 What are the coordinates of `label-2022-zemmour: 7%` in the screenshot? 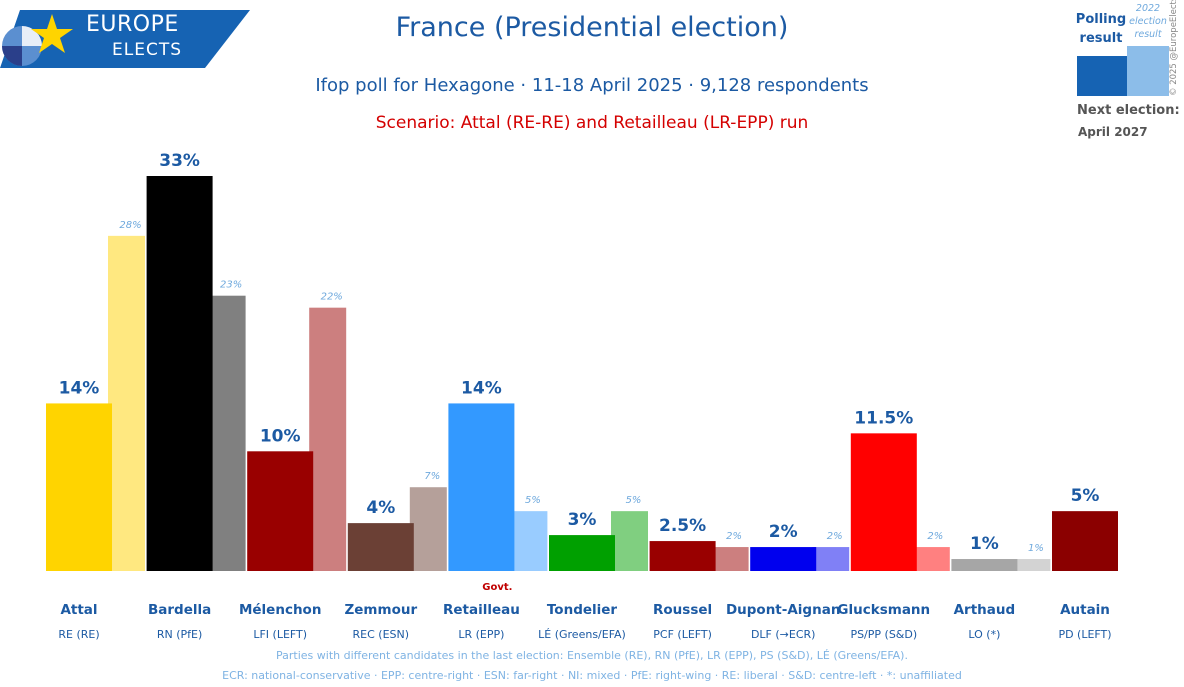 It's located at (432, 476).